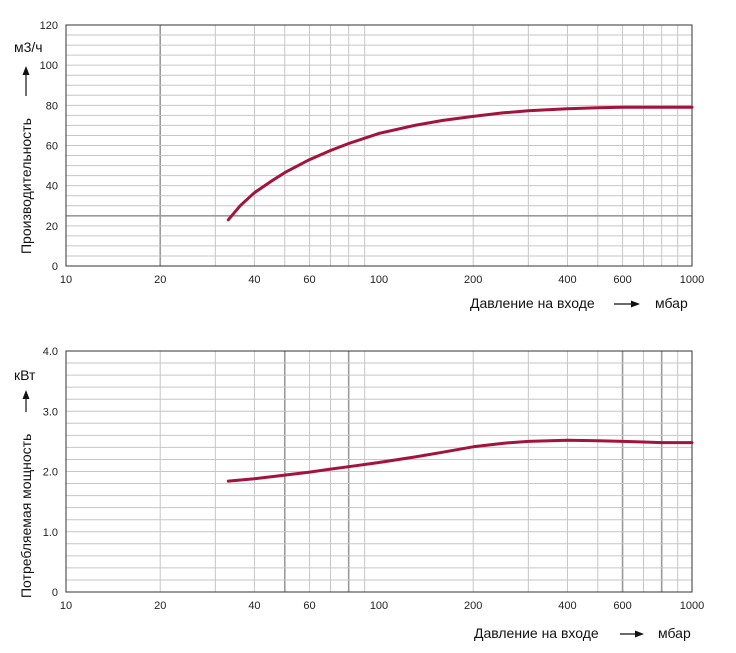  I want to click on y-tick-labels: 0 1.0 2.0 3.0 4.0, so click(50, 472).